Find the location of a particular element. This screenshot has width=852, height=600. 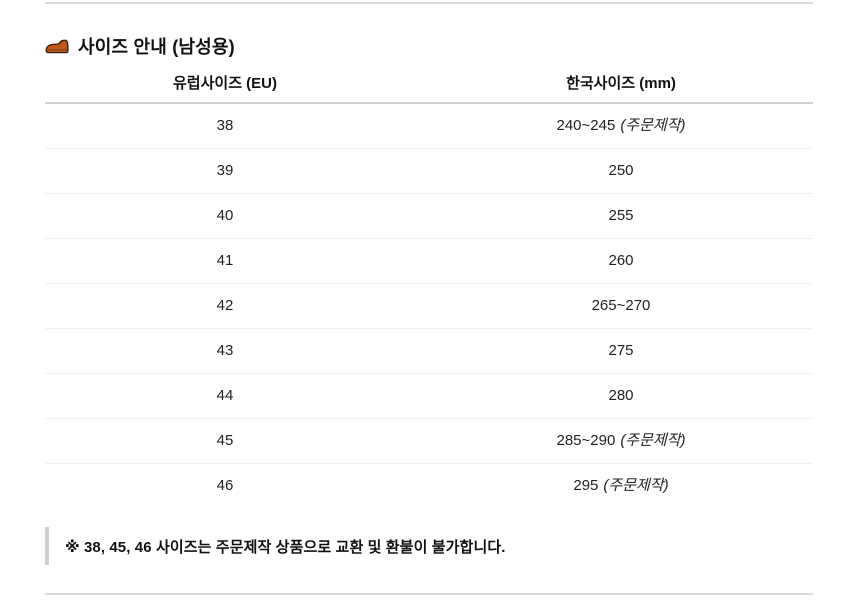

section-title: 사이즈 안내 (남성용) is located at coordinates (156, 47).